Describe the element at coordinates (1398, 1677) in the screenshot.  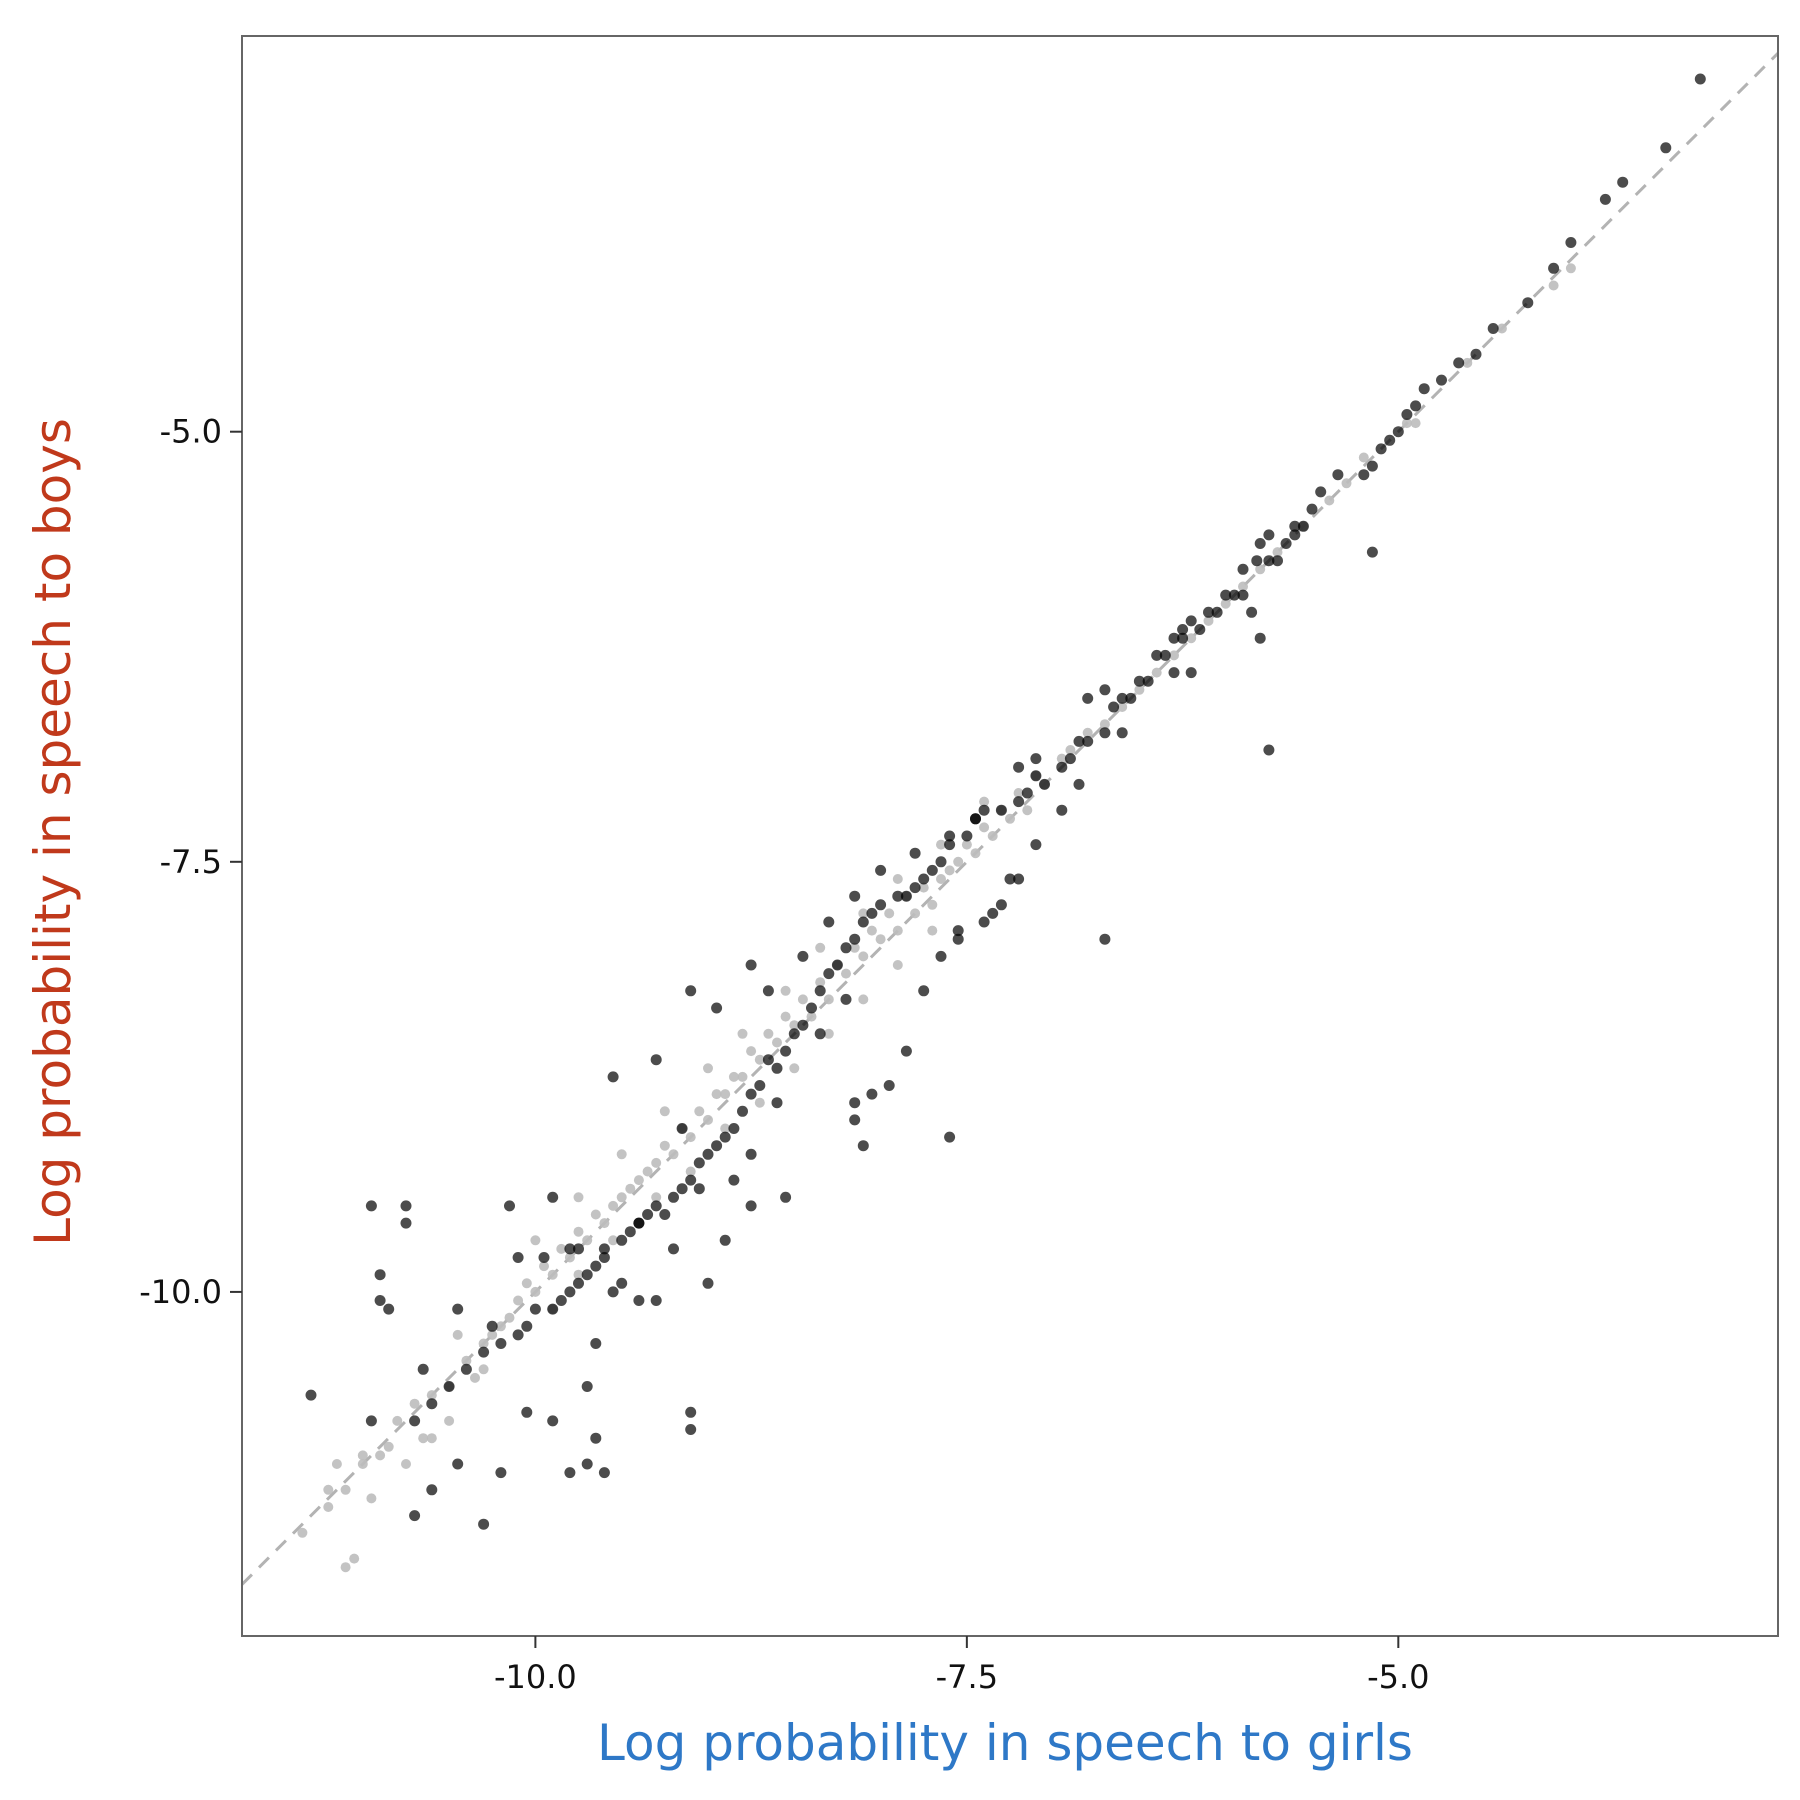
I see `x-tick-label: -5.0` at that location.